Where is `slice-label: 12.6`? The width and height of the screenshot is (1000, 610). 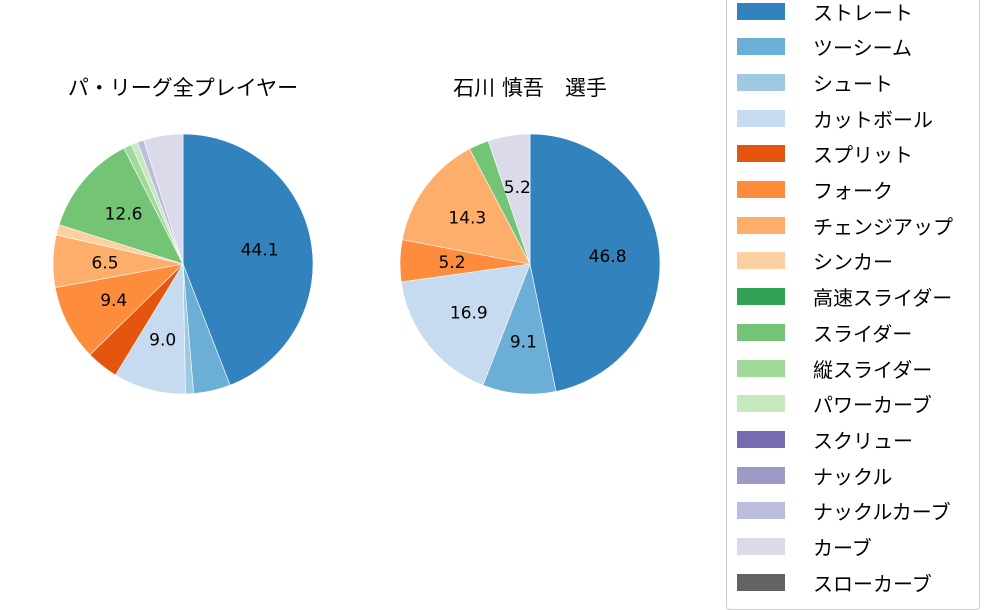 slice-label: 12.6 is located at coordinates (124, 215).